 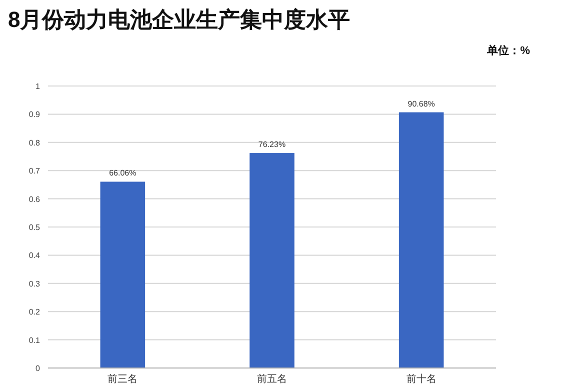 What do you see at coordinates (508, 50) in the screenshot?
I see `text: 单位：%` at bounding box center [508, 50].